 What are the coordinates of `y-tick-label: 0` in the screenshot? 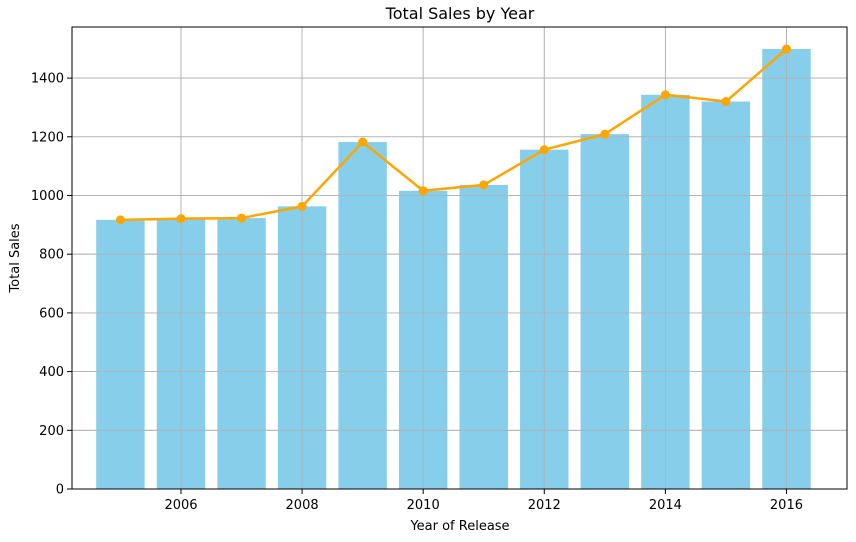 It's located at (60, 490).